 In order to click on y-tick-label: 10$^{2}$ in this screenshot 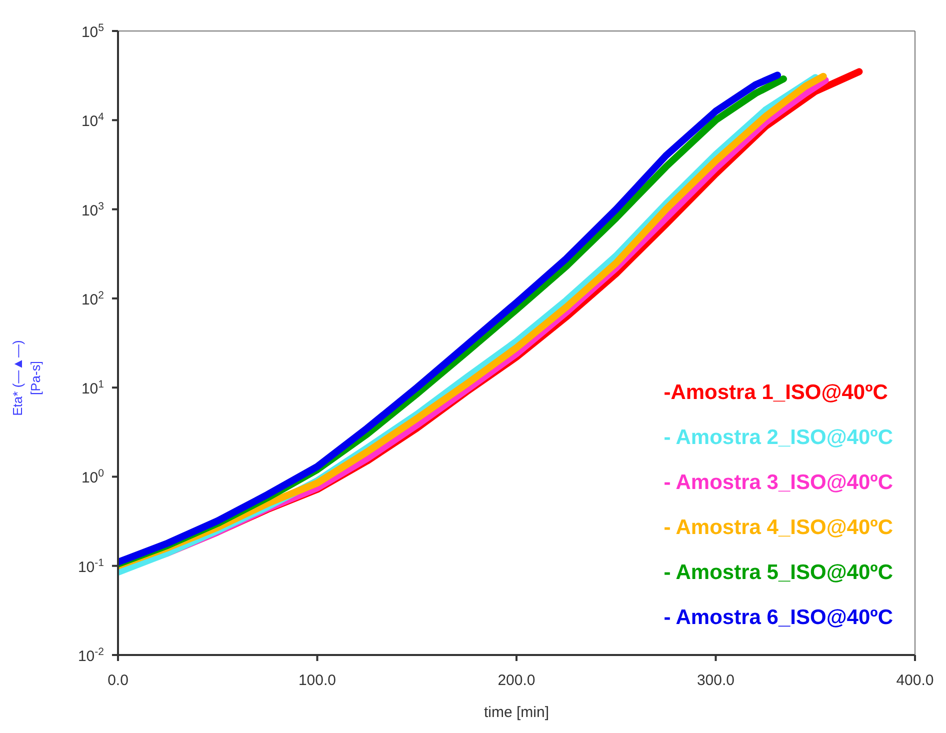, I will do `click(92, 298)`.